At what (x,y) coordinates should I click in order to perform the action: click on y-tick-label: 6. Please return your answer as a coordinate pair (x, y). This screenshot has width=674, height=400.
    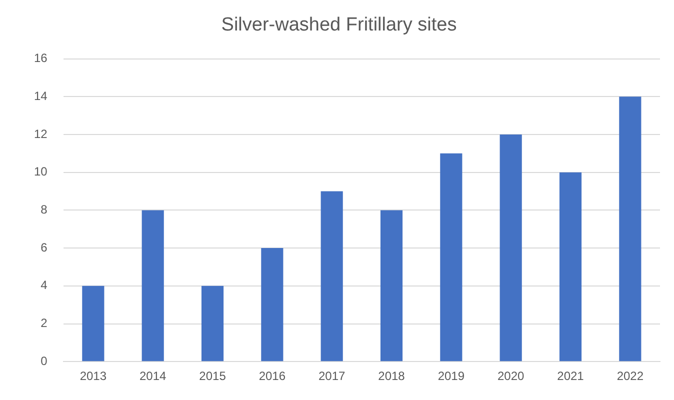
    Looking at the image, I should click on (44, 247).